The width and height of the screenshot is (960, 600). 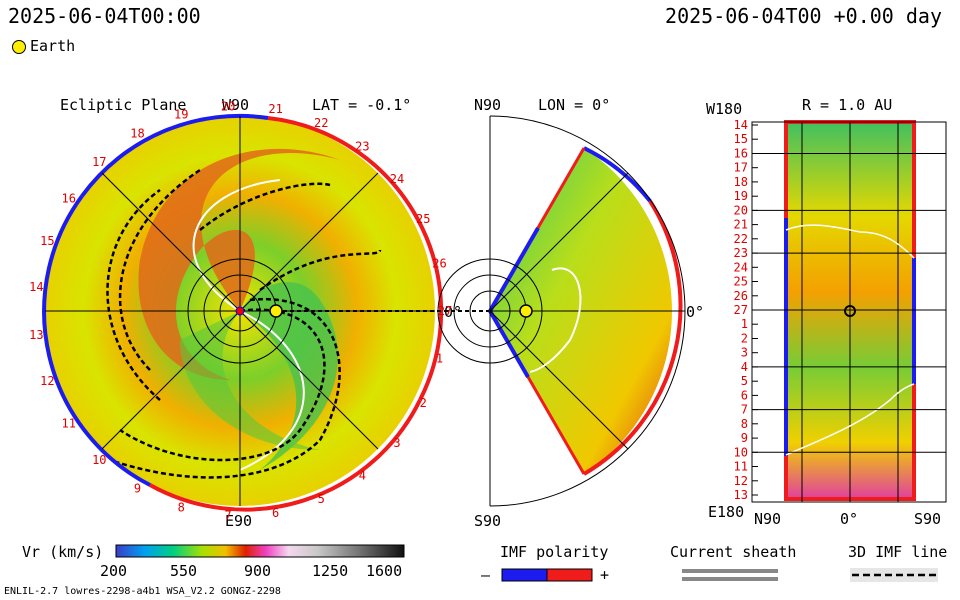 I want to click on radial-y-tick: 23, so click(x=741, y=253).